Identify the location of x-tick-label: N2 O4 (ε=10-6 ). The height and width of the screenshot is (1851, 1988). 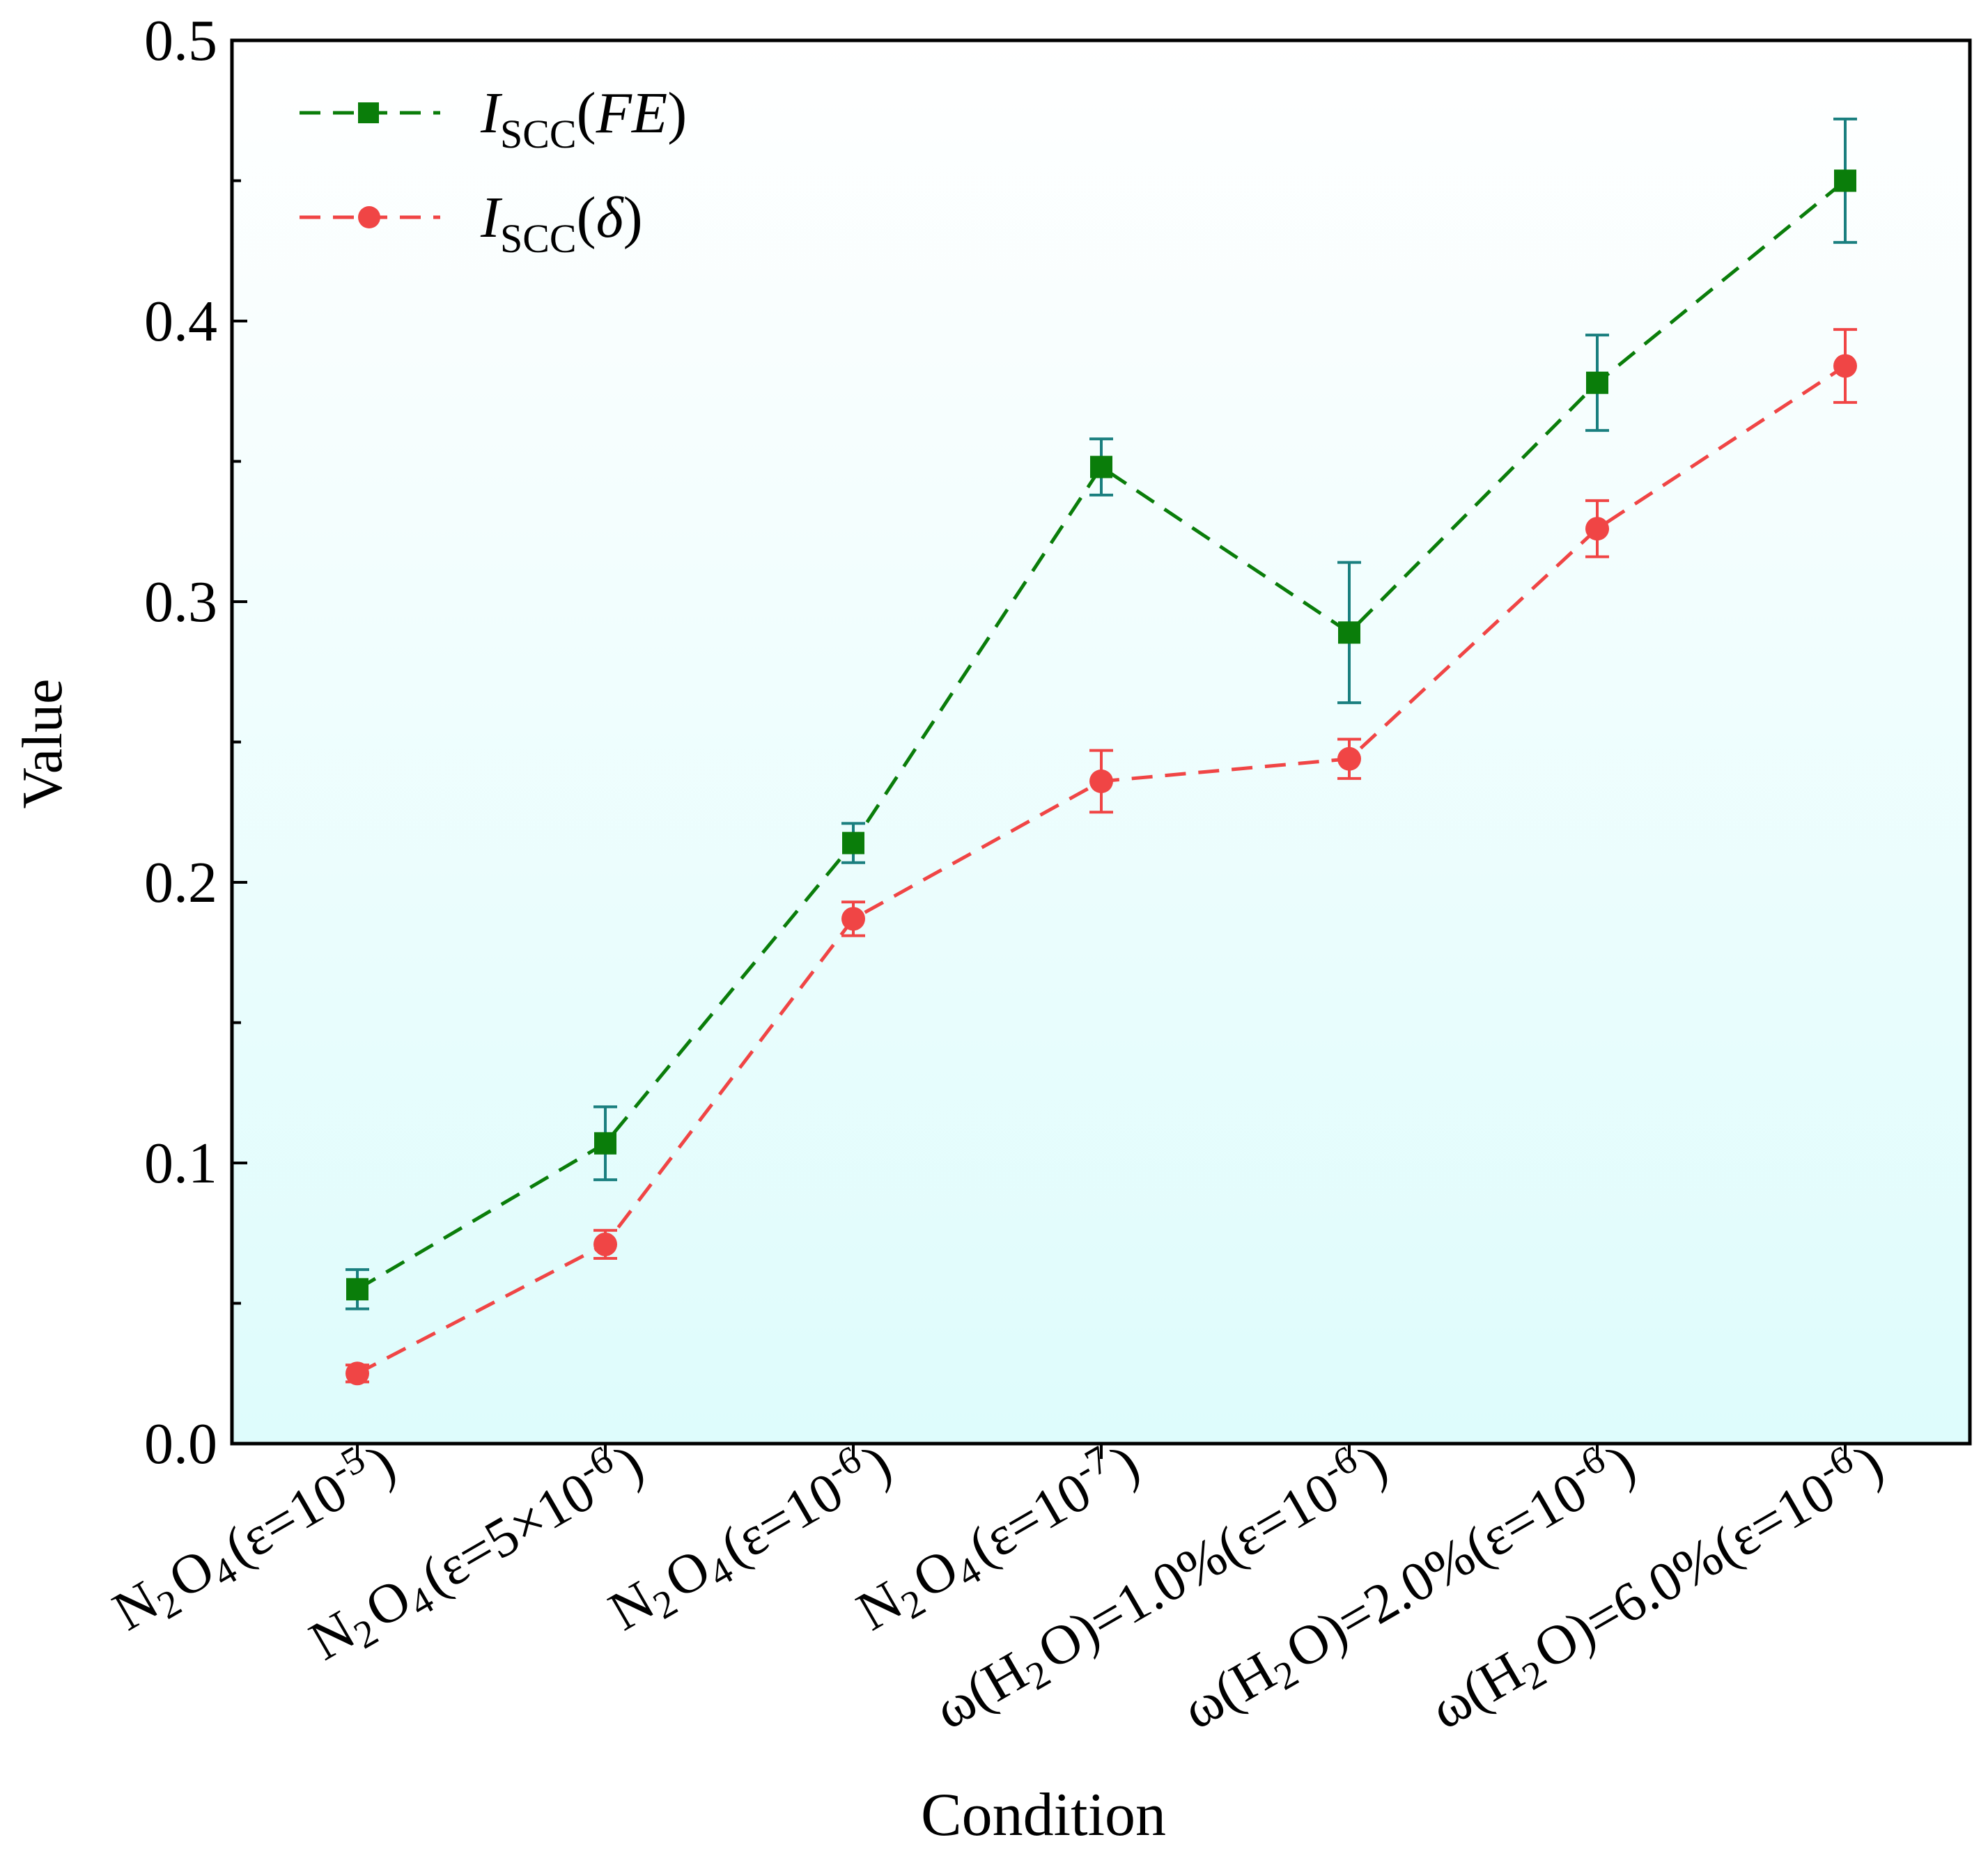
(750, 1537).